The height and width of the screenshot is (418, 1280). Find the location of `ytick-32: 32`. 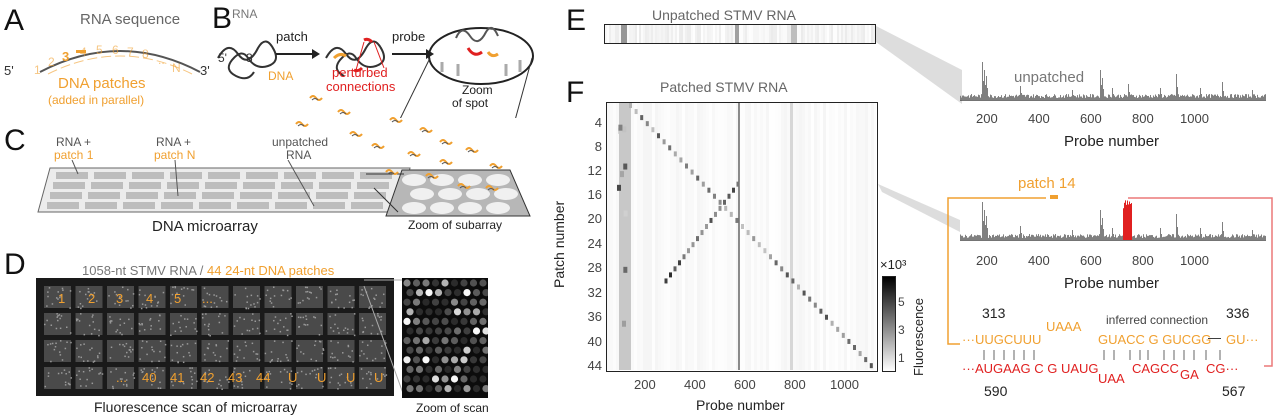

ytick-32: 32 is located at coordinates (594, 292).